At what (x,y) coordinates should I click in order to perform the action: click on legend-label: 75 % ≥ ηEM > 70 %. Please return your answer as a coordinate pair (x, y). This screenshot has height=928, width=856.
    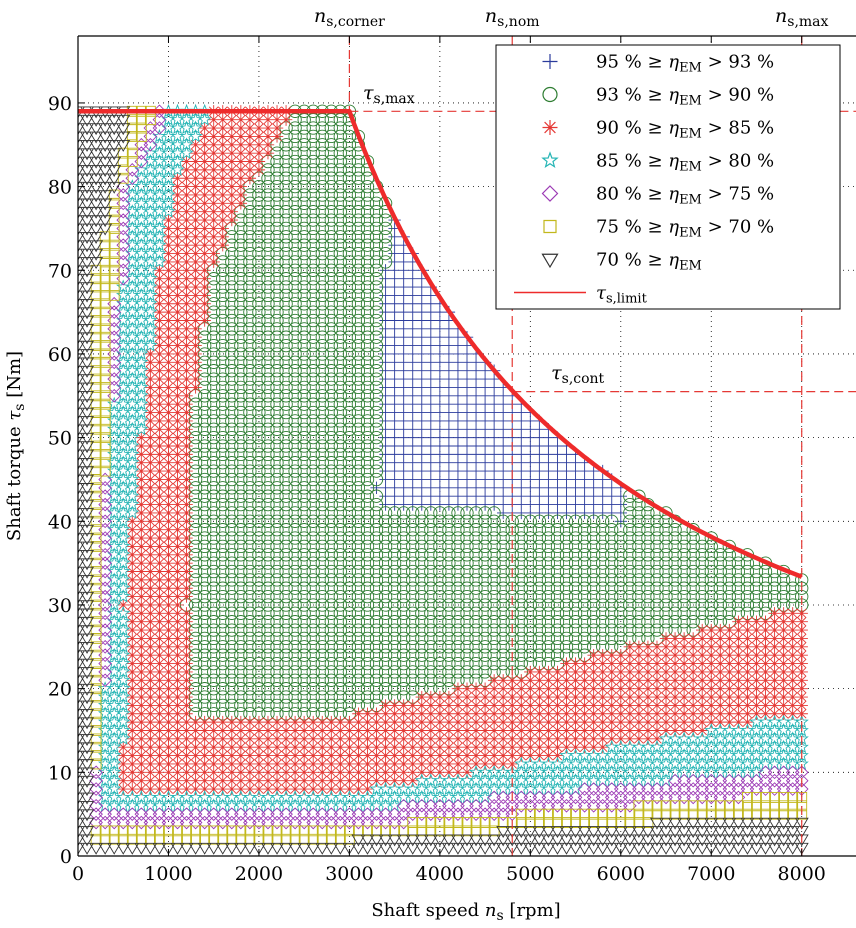
    Looking at the image, I should click on (685, 229).